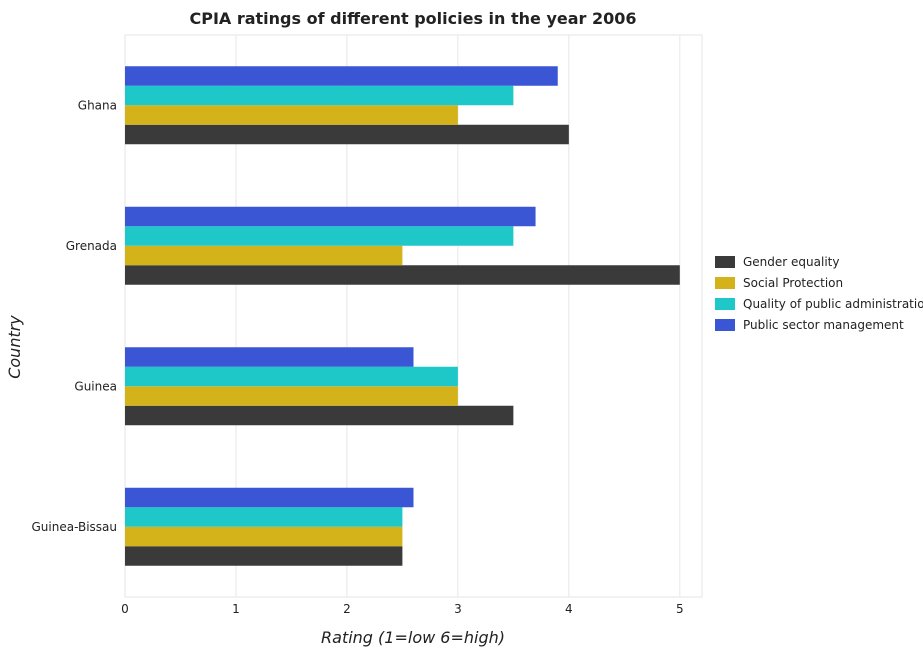 The width and height of the screenshot is (923, 650). Describe the element at coordinates (793, 283) in the screenshot. I see `legend-label: Social Protection` at that location.